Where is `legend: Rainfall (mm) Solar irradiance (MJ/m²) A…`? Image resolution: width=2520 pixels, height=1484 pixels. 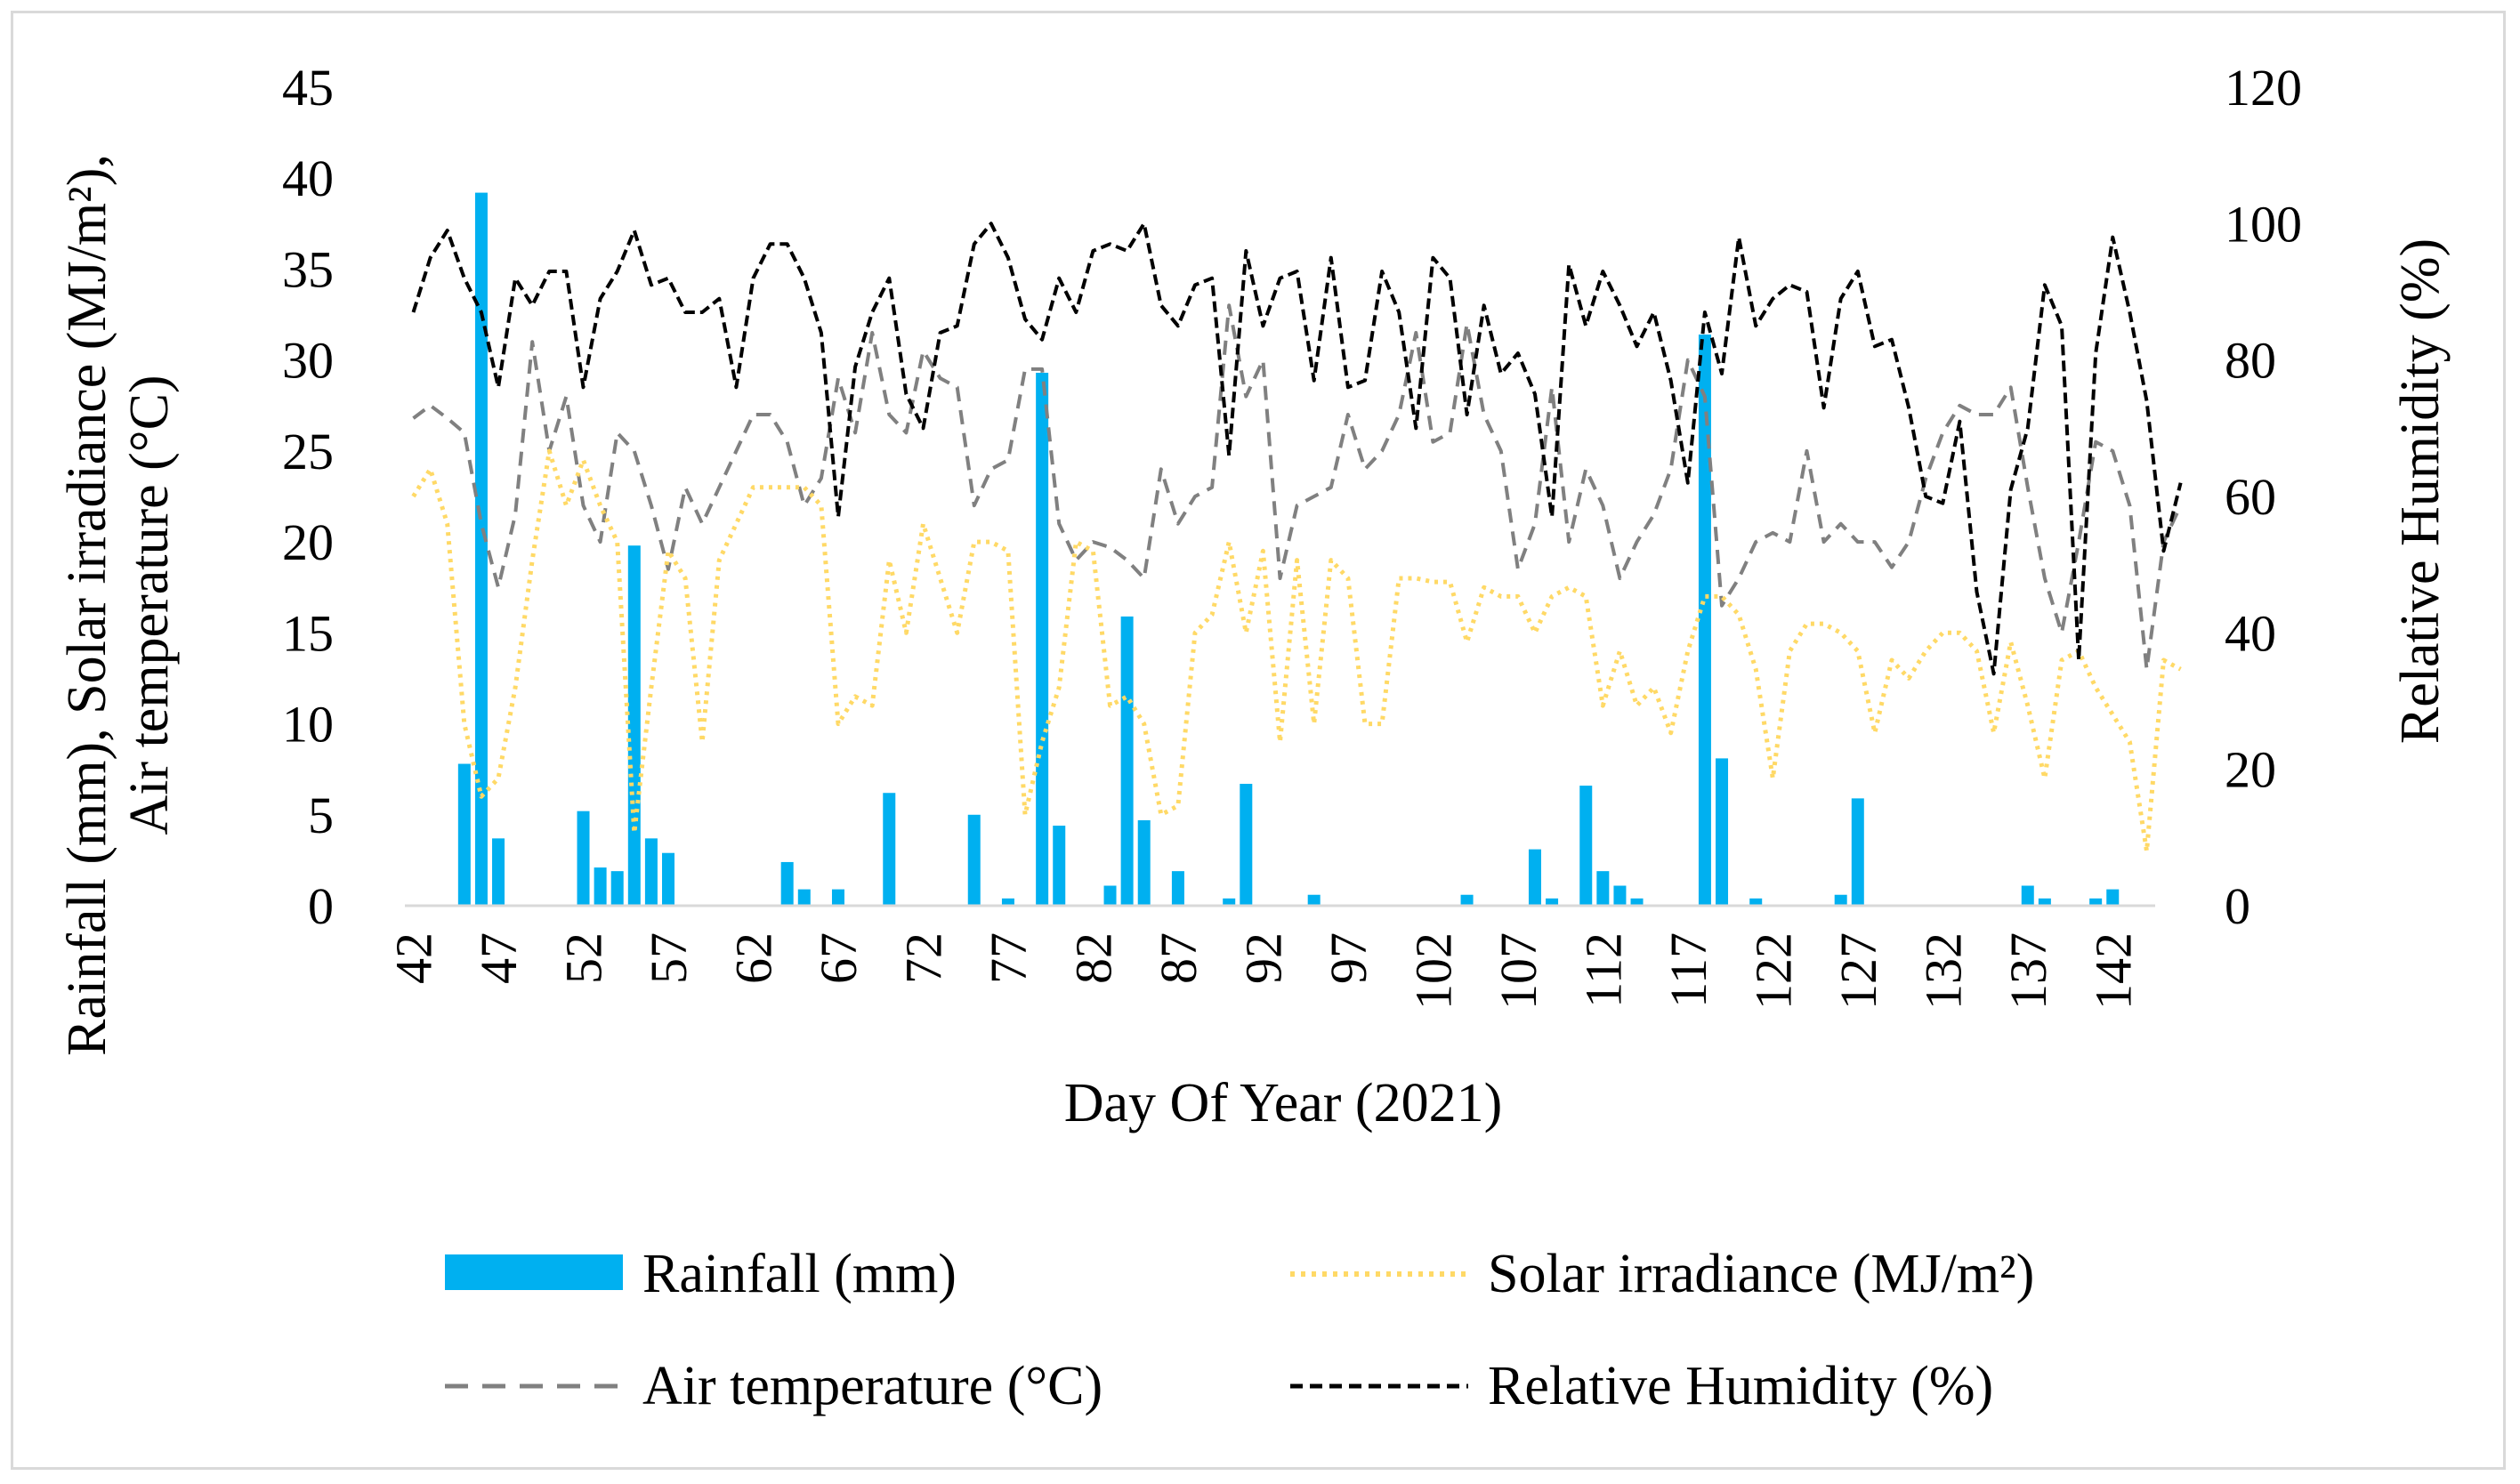 legend: Rainfall (mm) Solar irradiance (MJ/m²) A… is located at coordinates (1239, 1330).